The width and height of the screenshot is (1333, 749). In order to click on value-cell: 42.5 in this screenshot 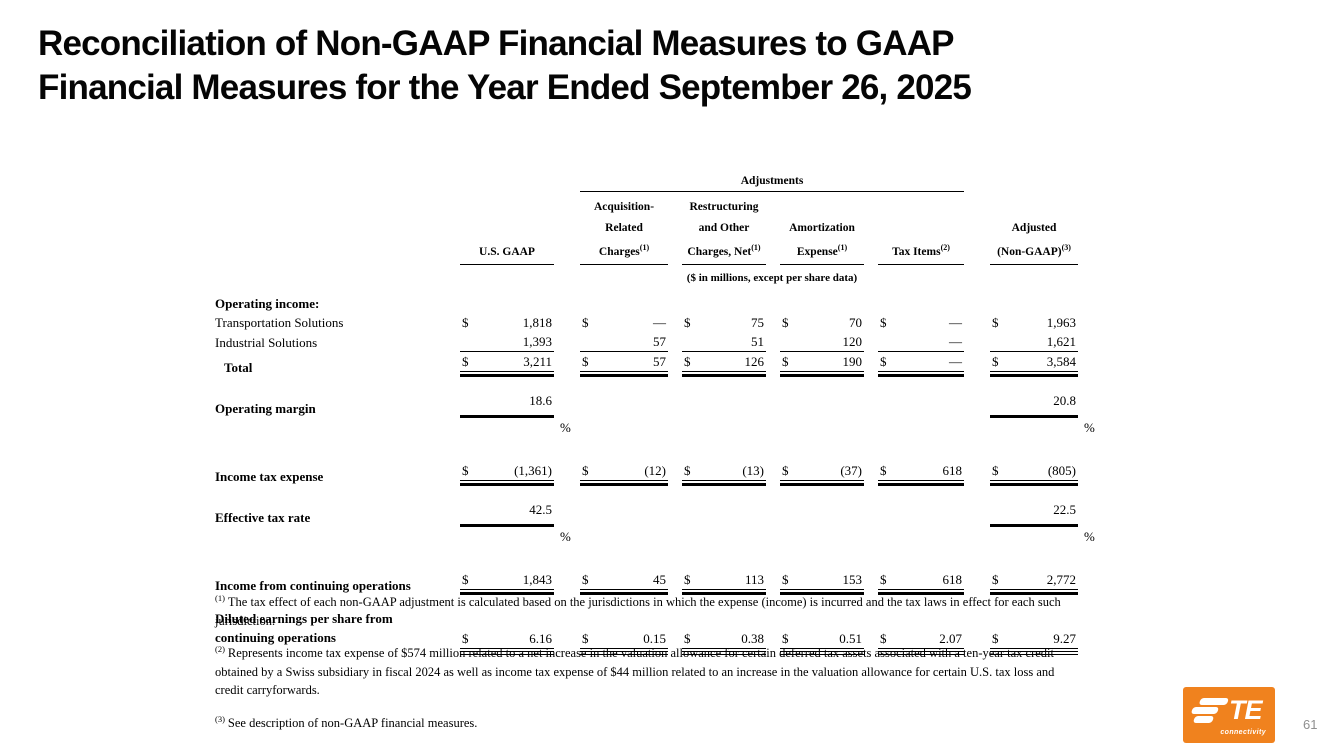, I will do `click(507, 514)`.